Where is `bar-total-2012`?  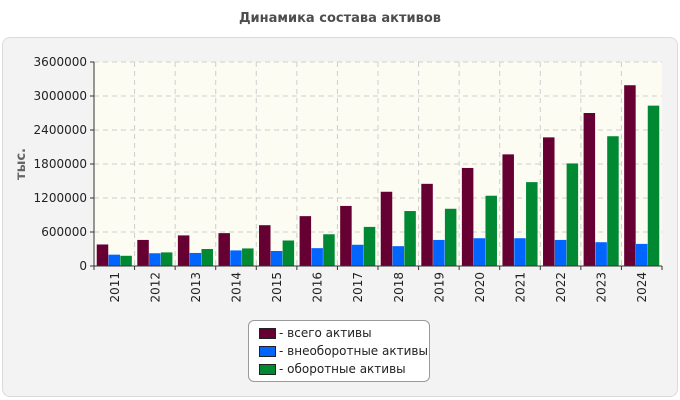
bar-total-2012 is located at coordinates (143, 252).